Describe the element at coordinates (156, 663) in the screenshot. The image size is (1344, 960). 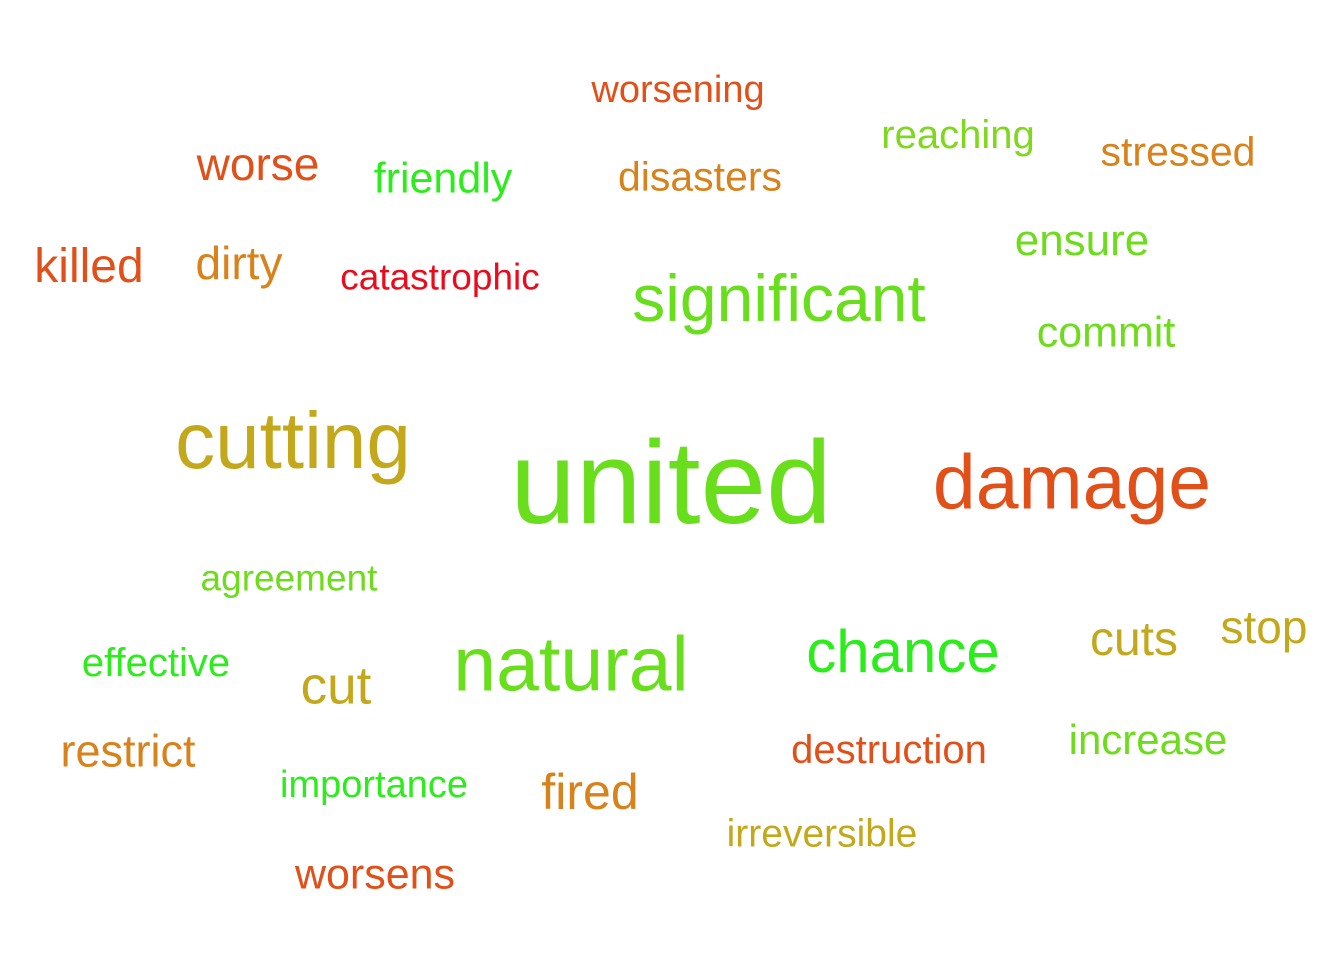
I see `word-effective: effective` at that location.